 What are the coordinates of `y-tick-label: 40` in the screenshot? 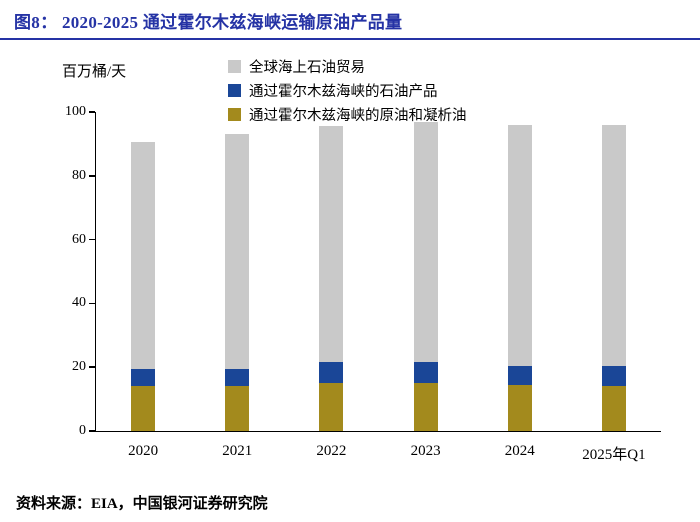 It's located at (79, 303).